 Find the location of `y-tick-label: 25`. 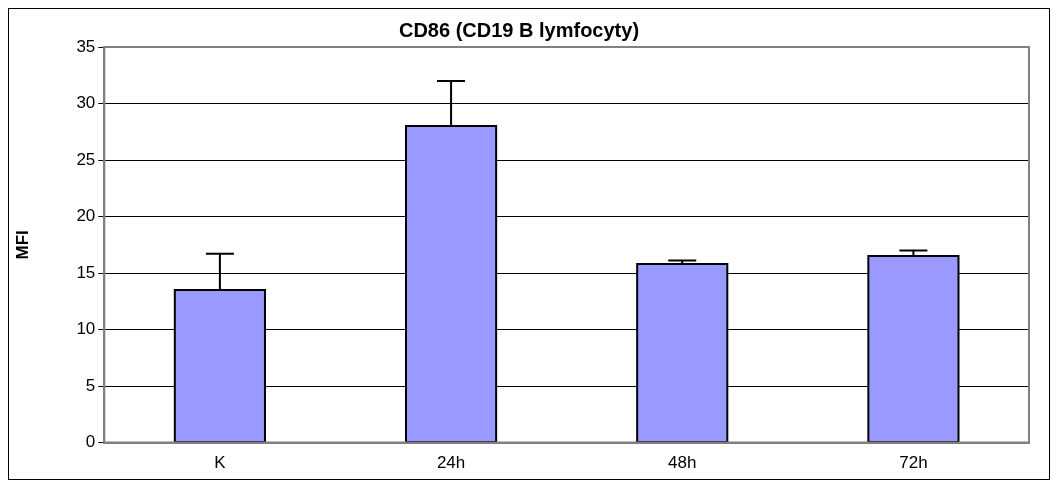

y-tick-label: 25 is located at coordinates (86, 159).